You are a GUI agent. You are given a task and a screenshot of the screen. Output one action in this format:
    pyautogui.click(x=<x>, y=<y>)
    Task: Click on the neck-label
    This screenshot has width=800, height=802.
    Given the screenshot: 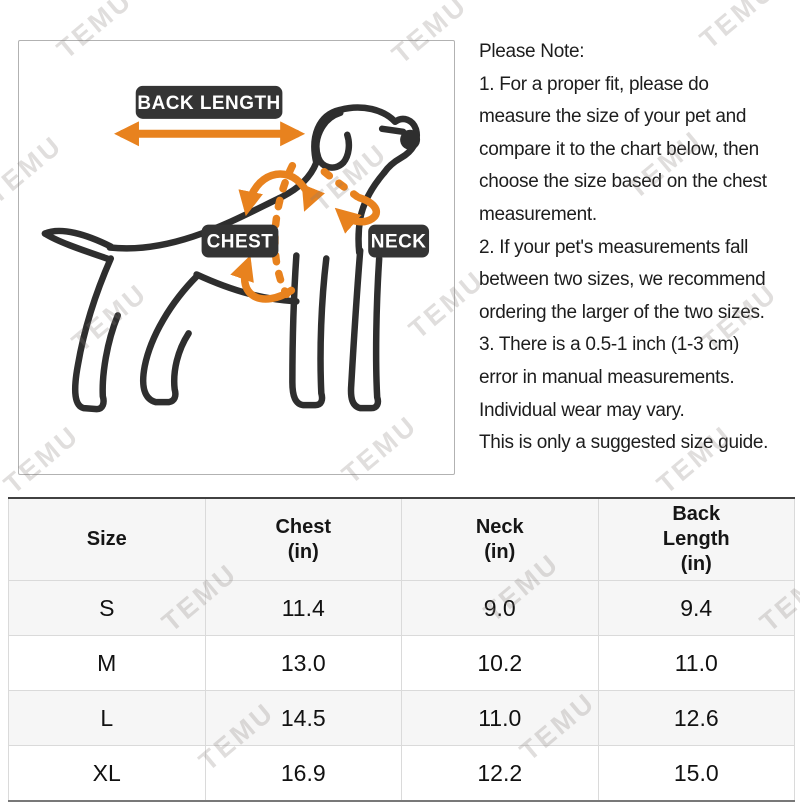 What is the action you would take?
    pyautogui.click(x=399, y=241)
    